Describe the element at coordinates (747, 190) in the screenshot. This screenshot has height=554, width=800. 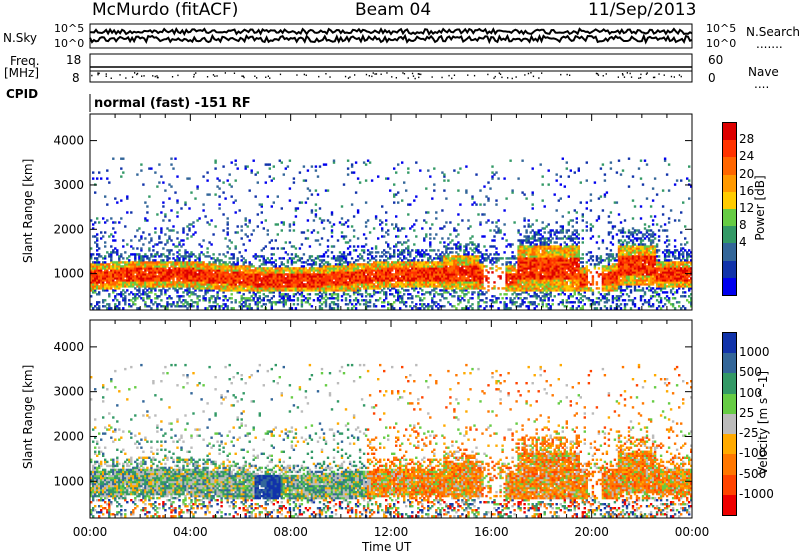
I see `colorbar-tick-label: 16` at that location.